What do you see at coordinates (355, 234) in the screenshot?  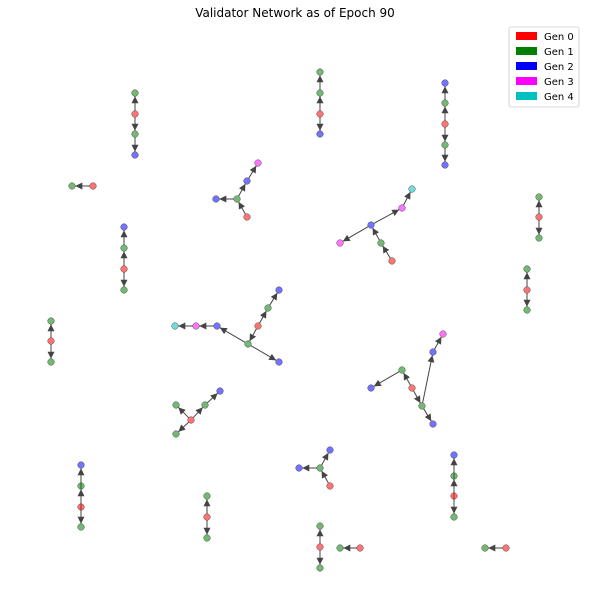 I see `edge-h2-h3` at bounding box center [355, 234].